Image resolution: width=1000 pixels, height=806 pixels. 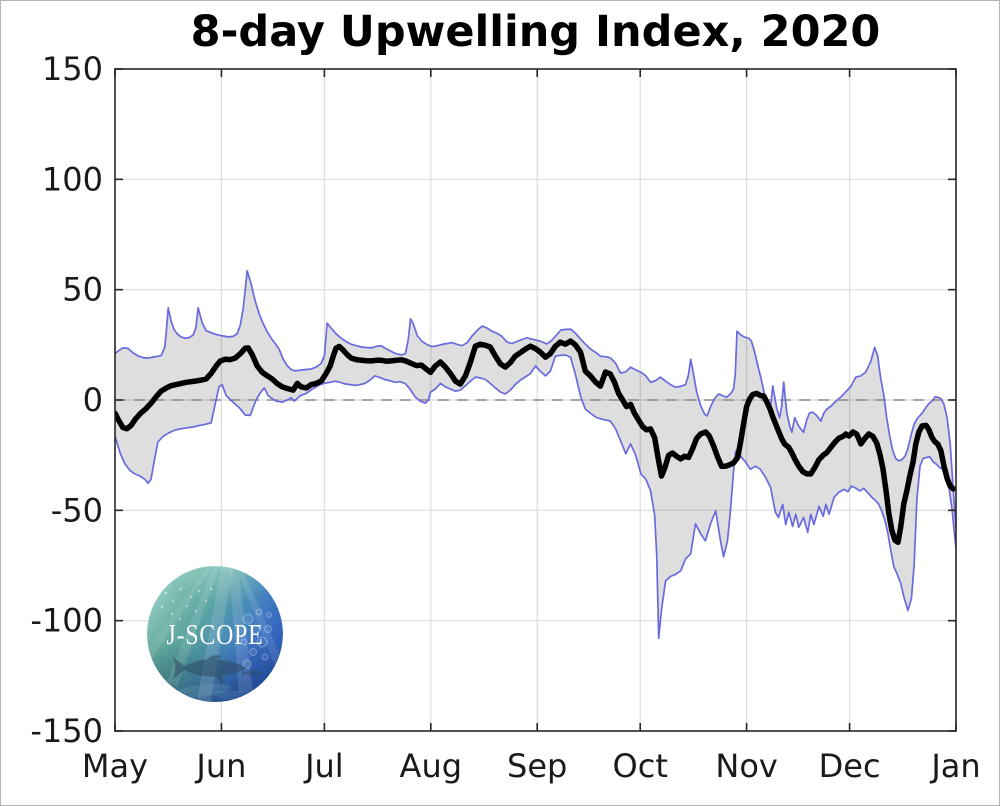 What do you see at coordinates (66, 400) in the screenshot?
I see `y-tick-labels: -150 -100 -50 0 50 100 150` at bounding box center [66, 400].